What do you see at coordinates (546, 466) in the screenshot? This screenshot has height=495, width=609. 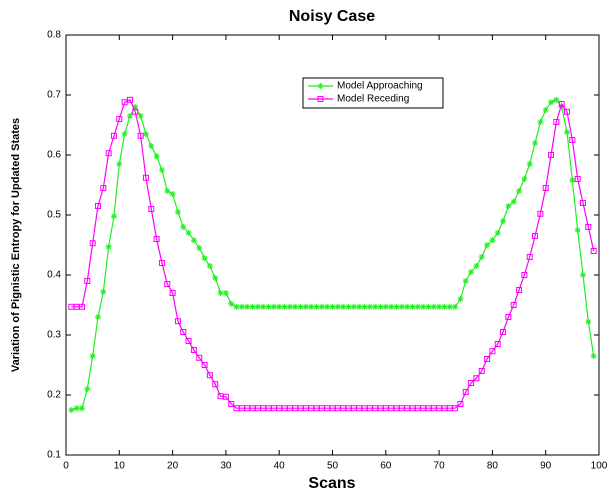 I see `x-tick-label: 90` at bounding box center [546, 466].